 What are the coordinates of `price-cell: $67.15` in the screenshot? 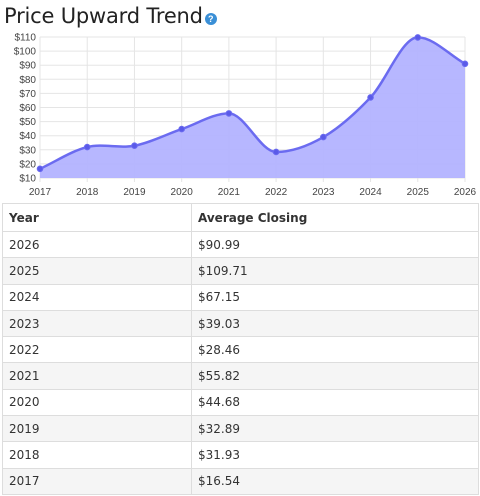 It's located at (335, 297).